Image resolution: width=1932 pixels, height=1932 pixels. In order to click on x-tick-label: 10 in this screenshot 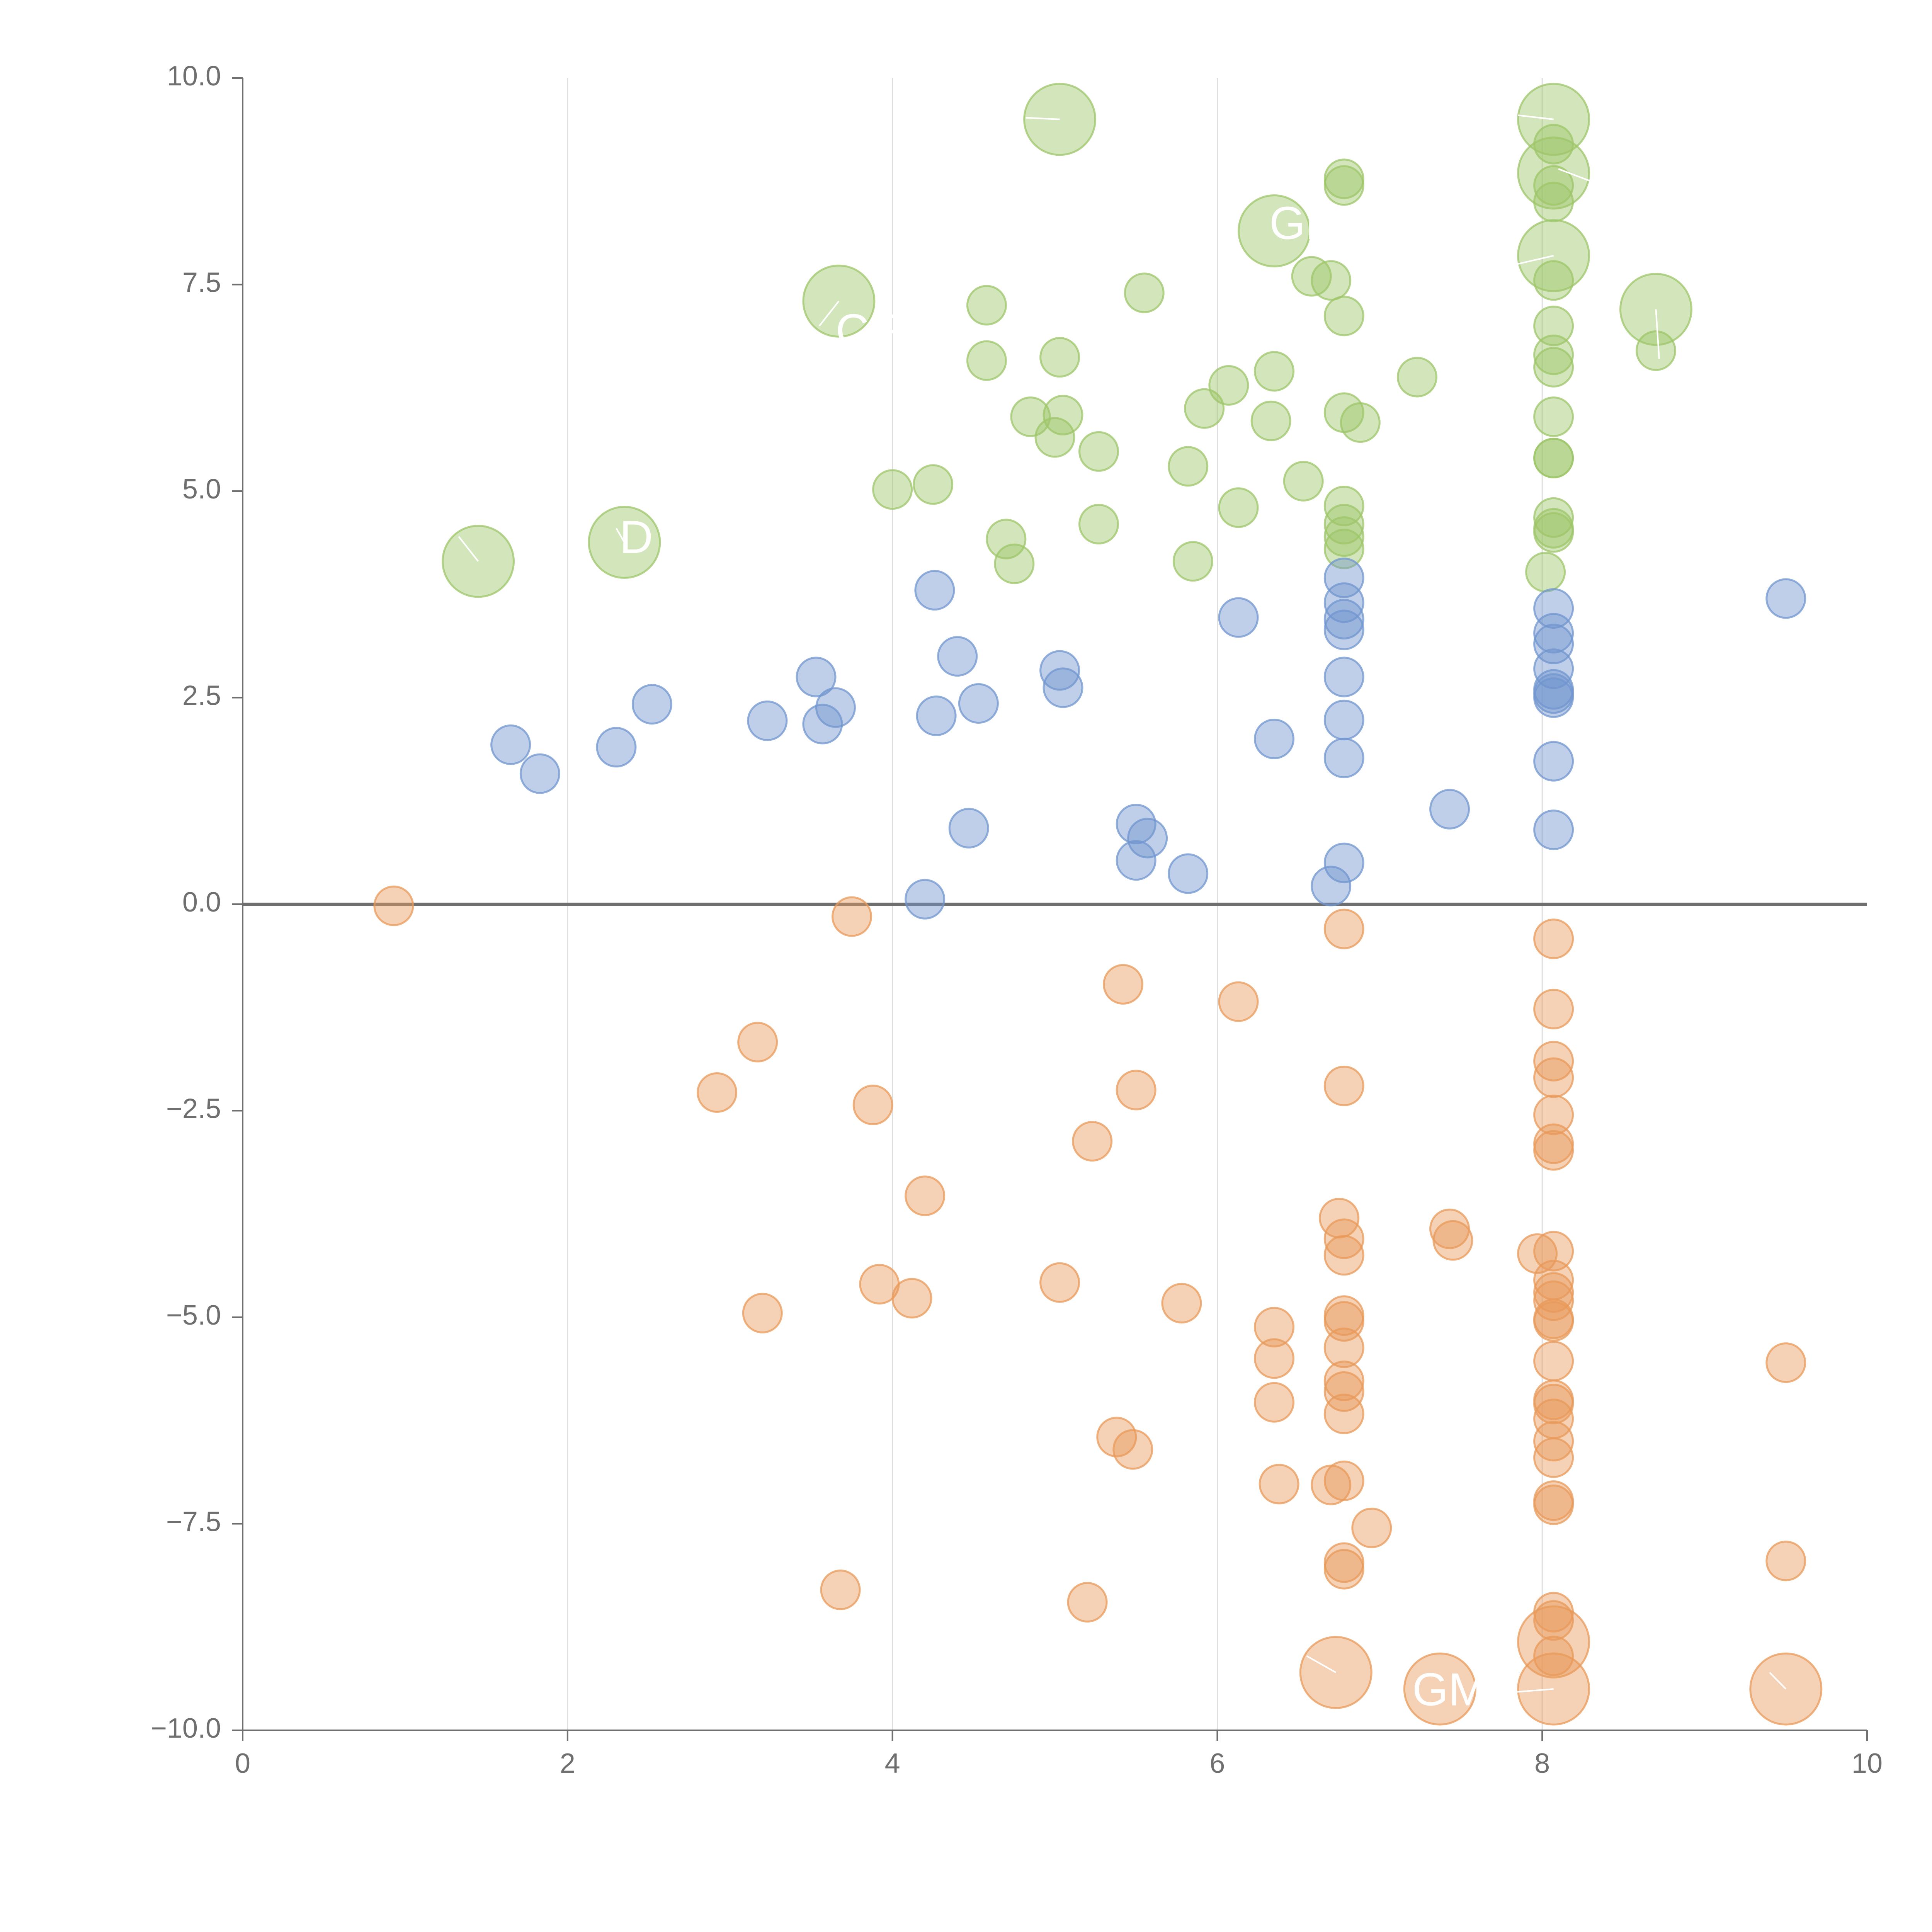, I will do `click(1868, 1764)`.